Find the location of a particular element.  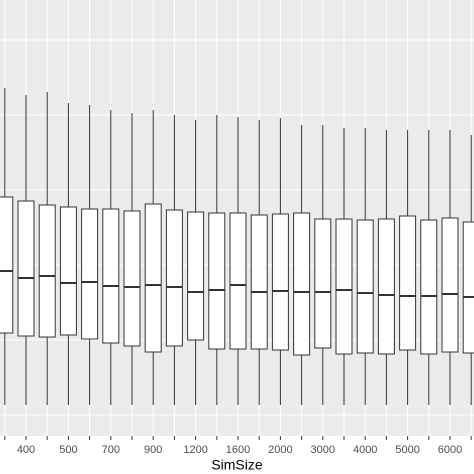

x-tick-label: 4000 is located at coordinates (365, 450).